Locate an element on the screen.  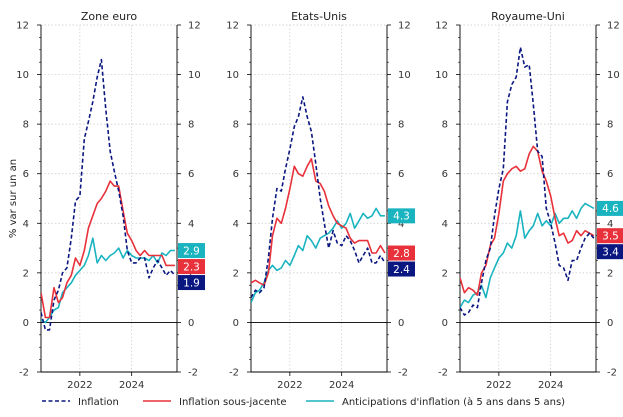
end-label-inflation: 1.9 is located at coordinates (191, 283).